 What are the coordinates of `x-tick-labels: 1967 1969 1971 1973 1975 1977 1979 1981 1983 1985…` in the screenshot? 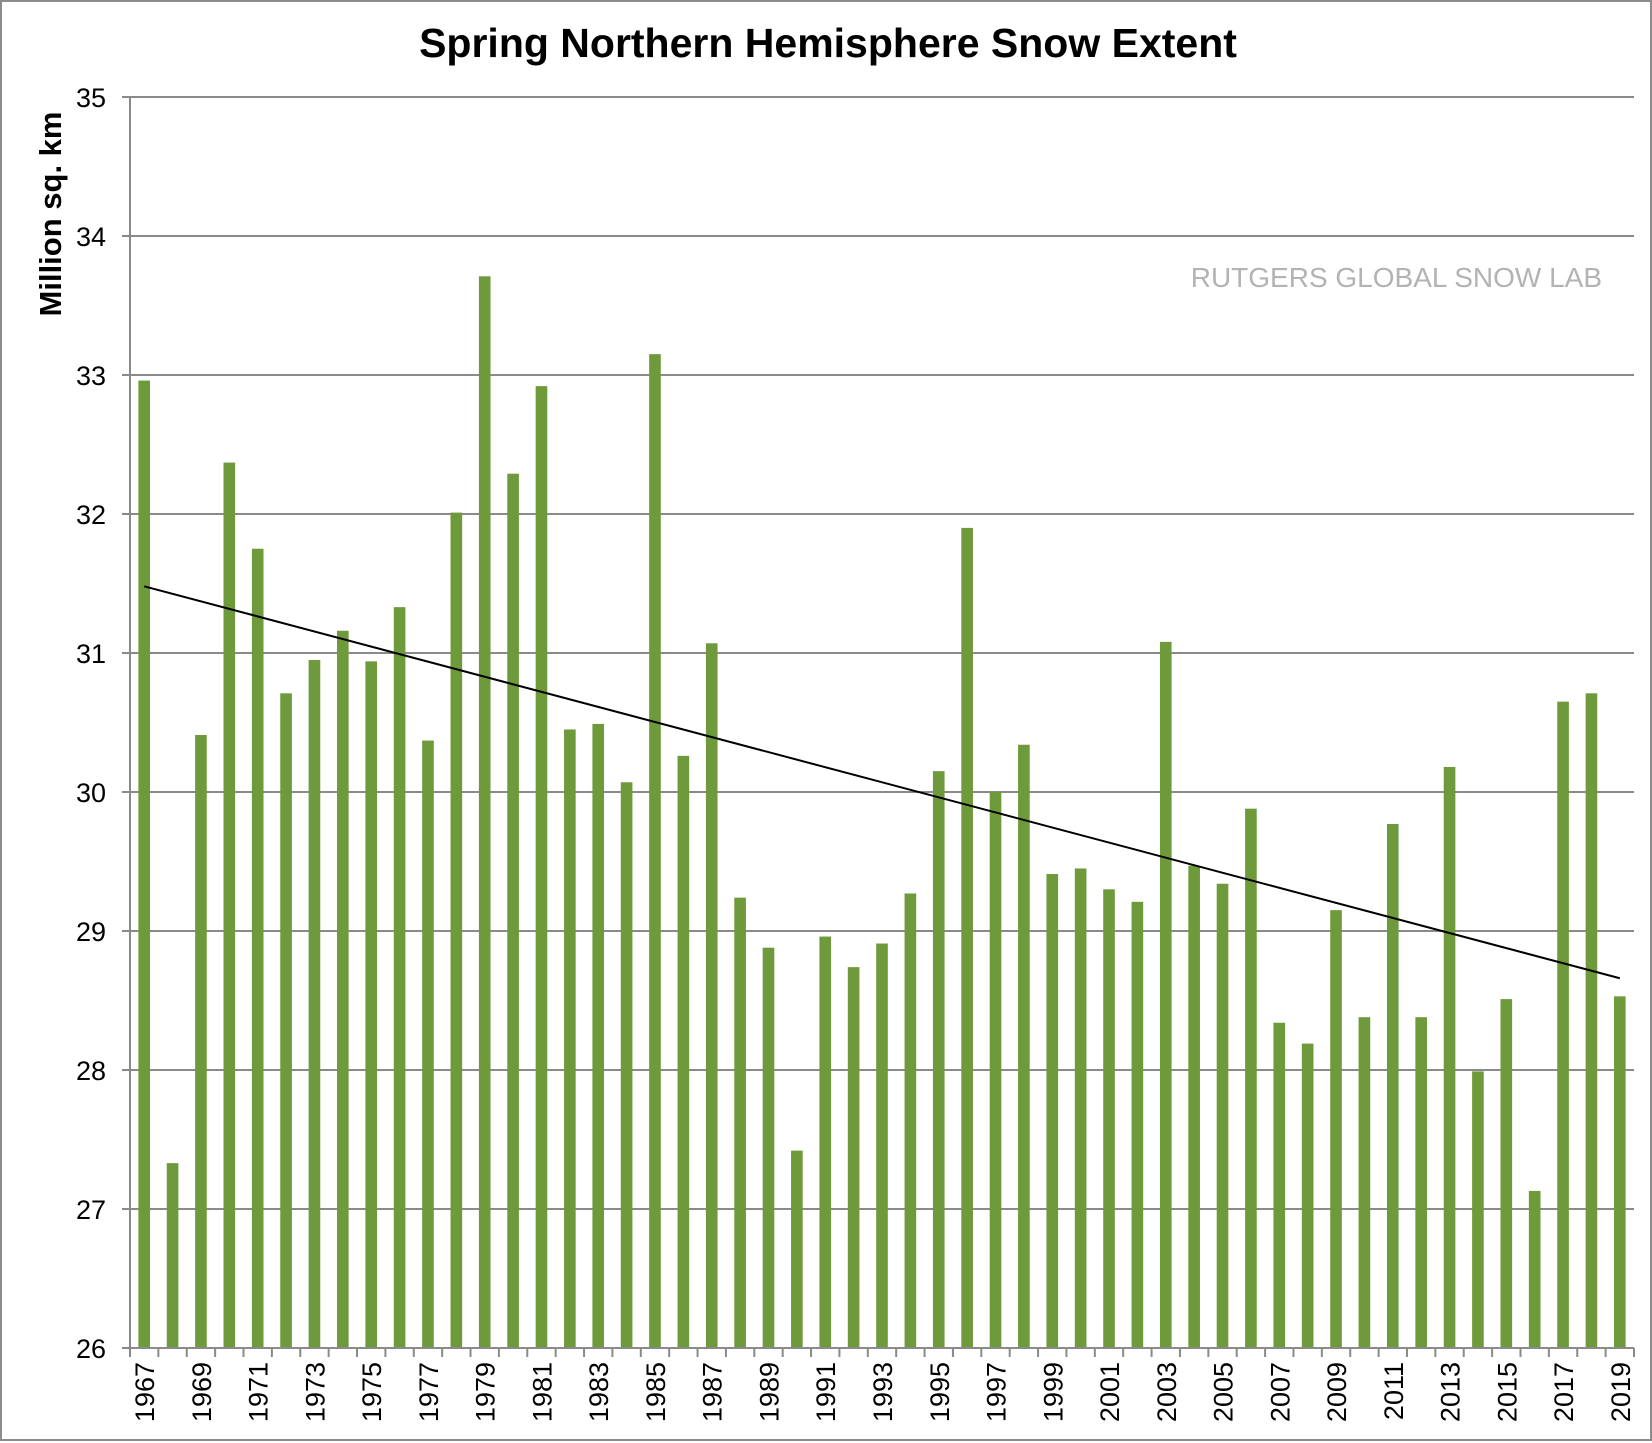 It's located at (883, 1392).